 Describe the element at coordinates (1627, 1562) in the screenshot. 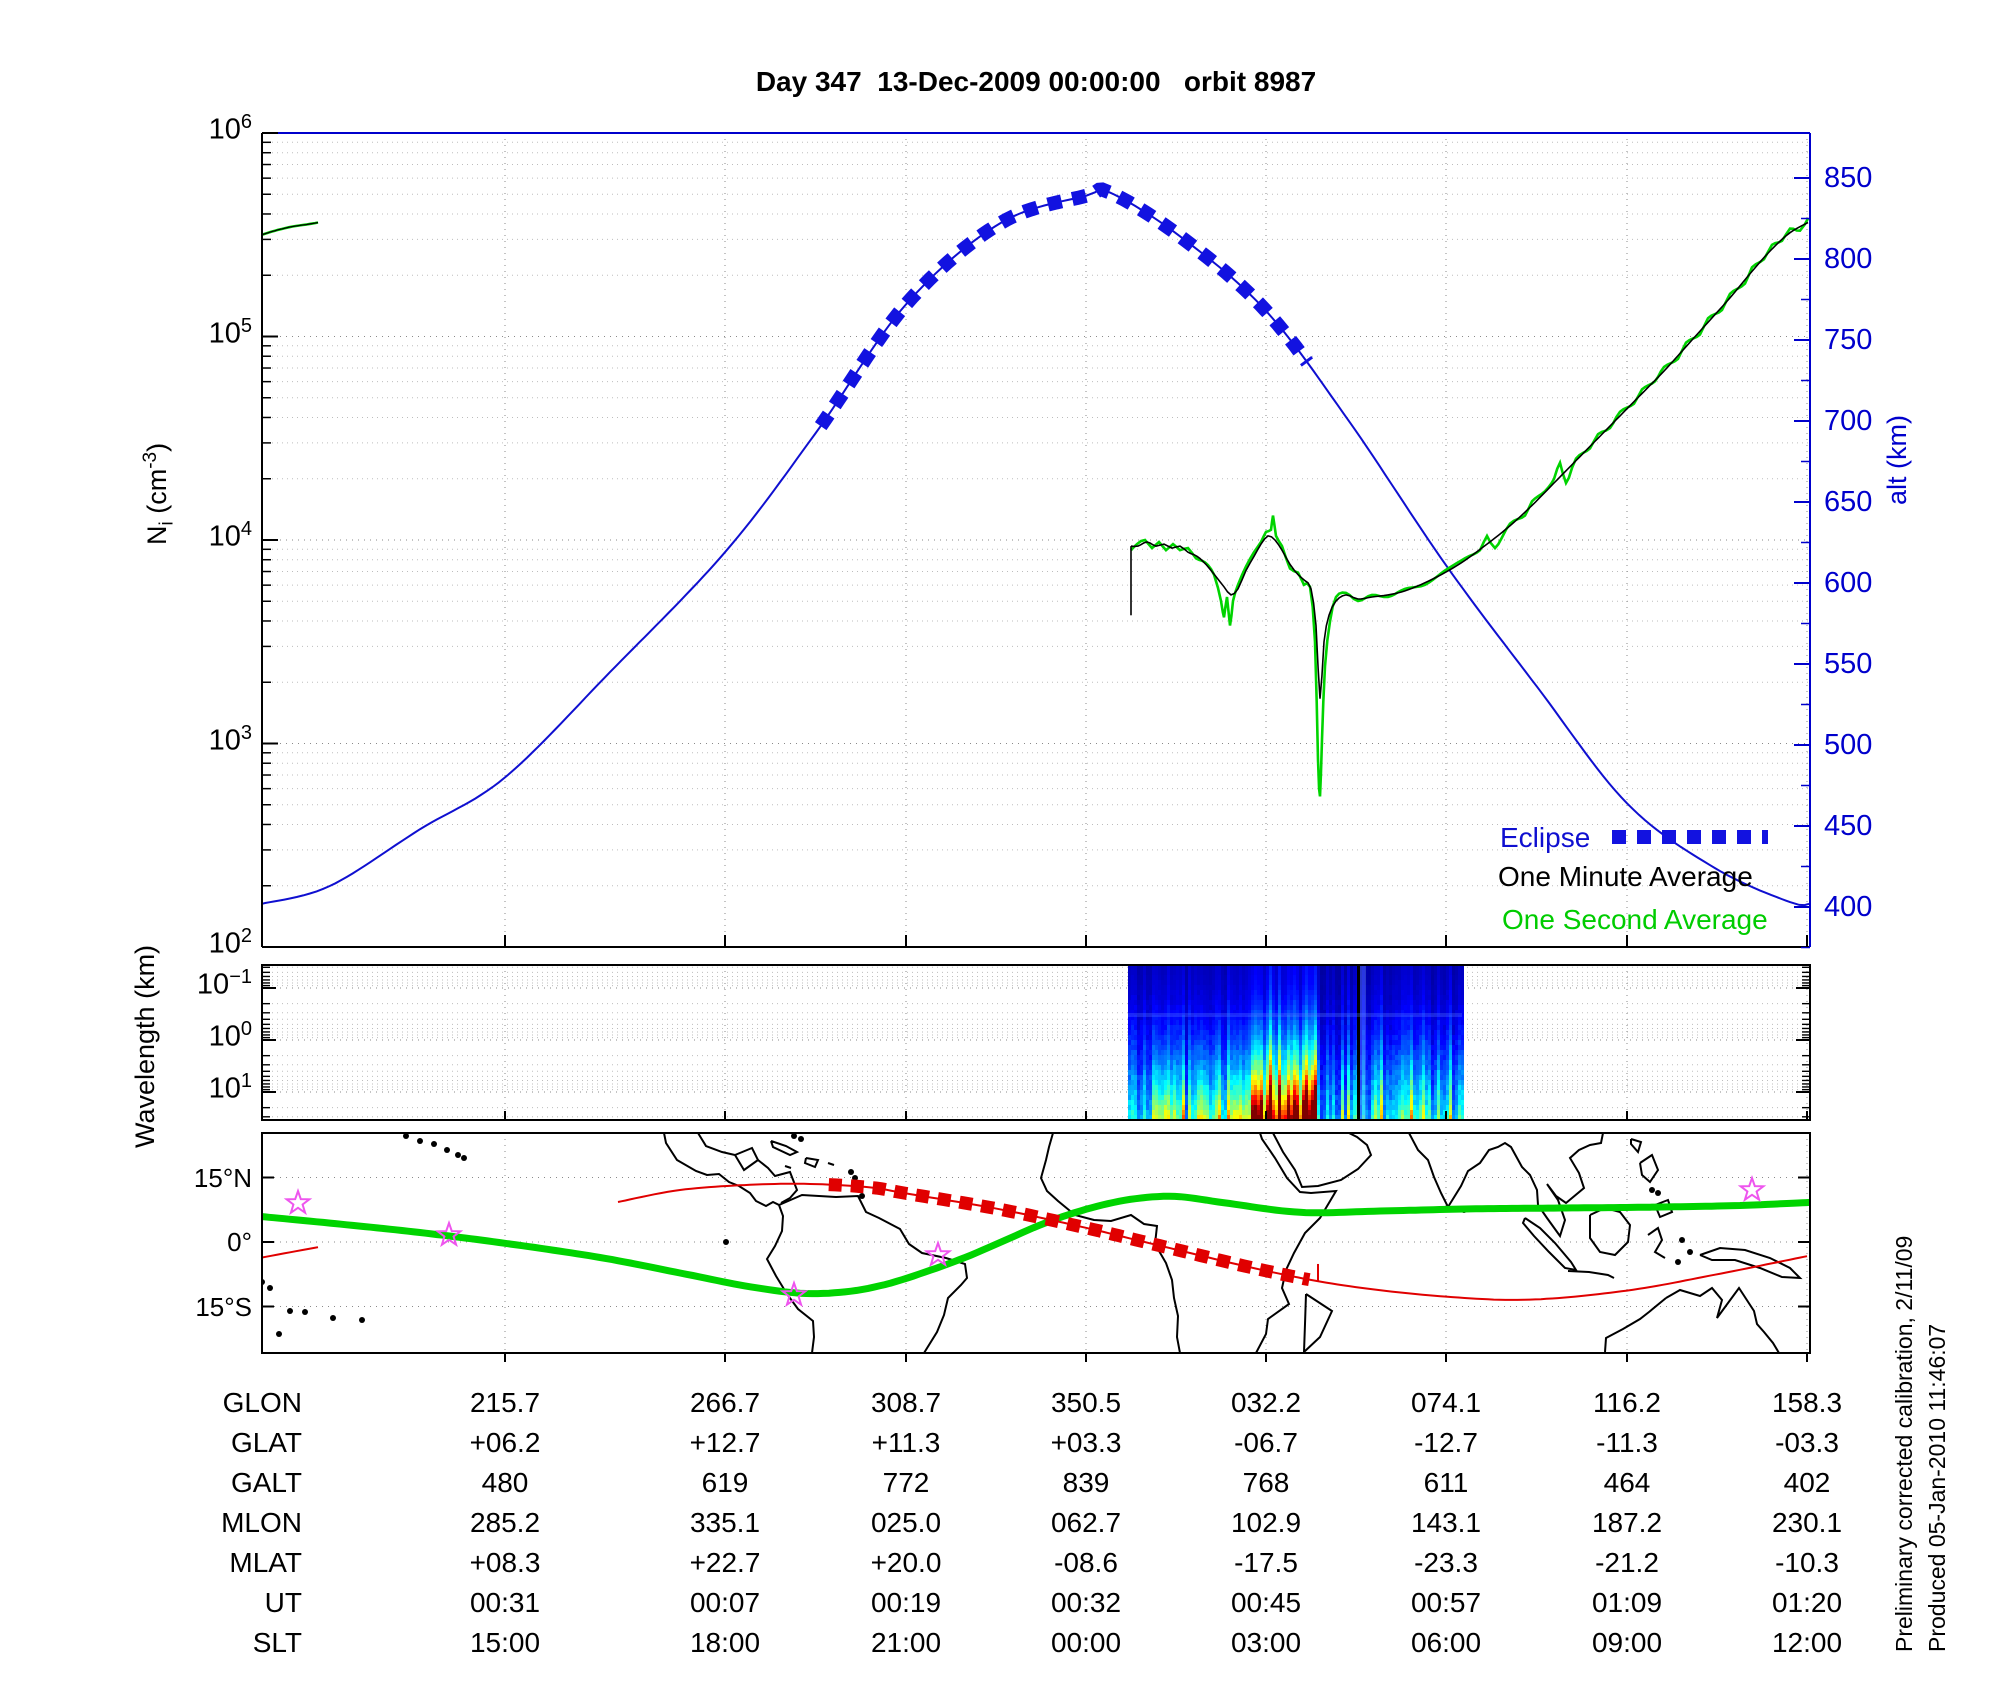

I see `table-cell-mlat-7: -21.2` at that location.